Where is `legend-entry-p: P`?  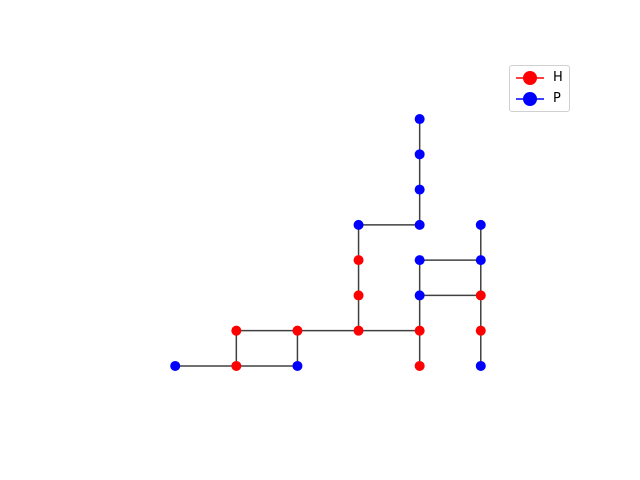
legend-entry-p: P is located at coordinates (539, 99).